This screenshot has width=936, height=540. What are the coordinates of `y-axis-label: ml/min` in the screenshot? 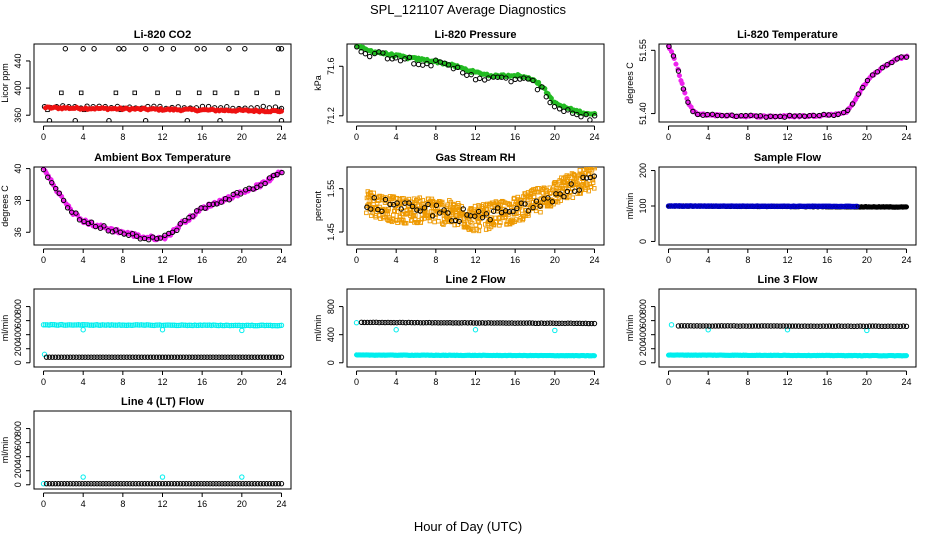 It's located at (318, 328).